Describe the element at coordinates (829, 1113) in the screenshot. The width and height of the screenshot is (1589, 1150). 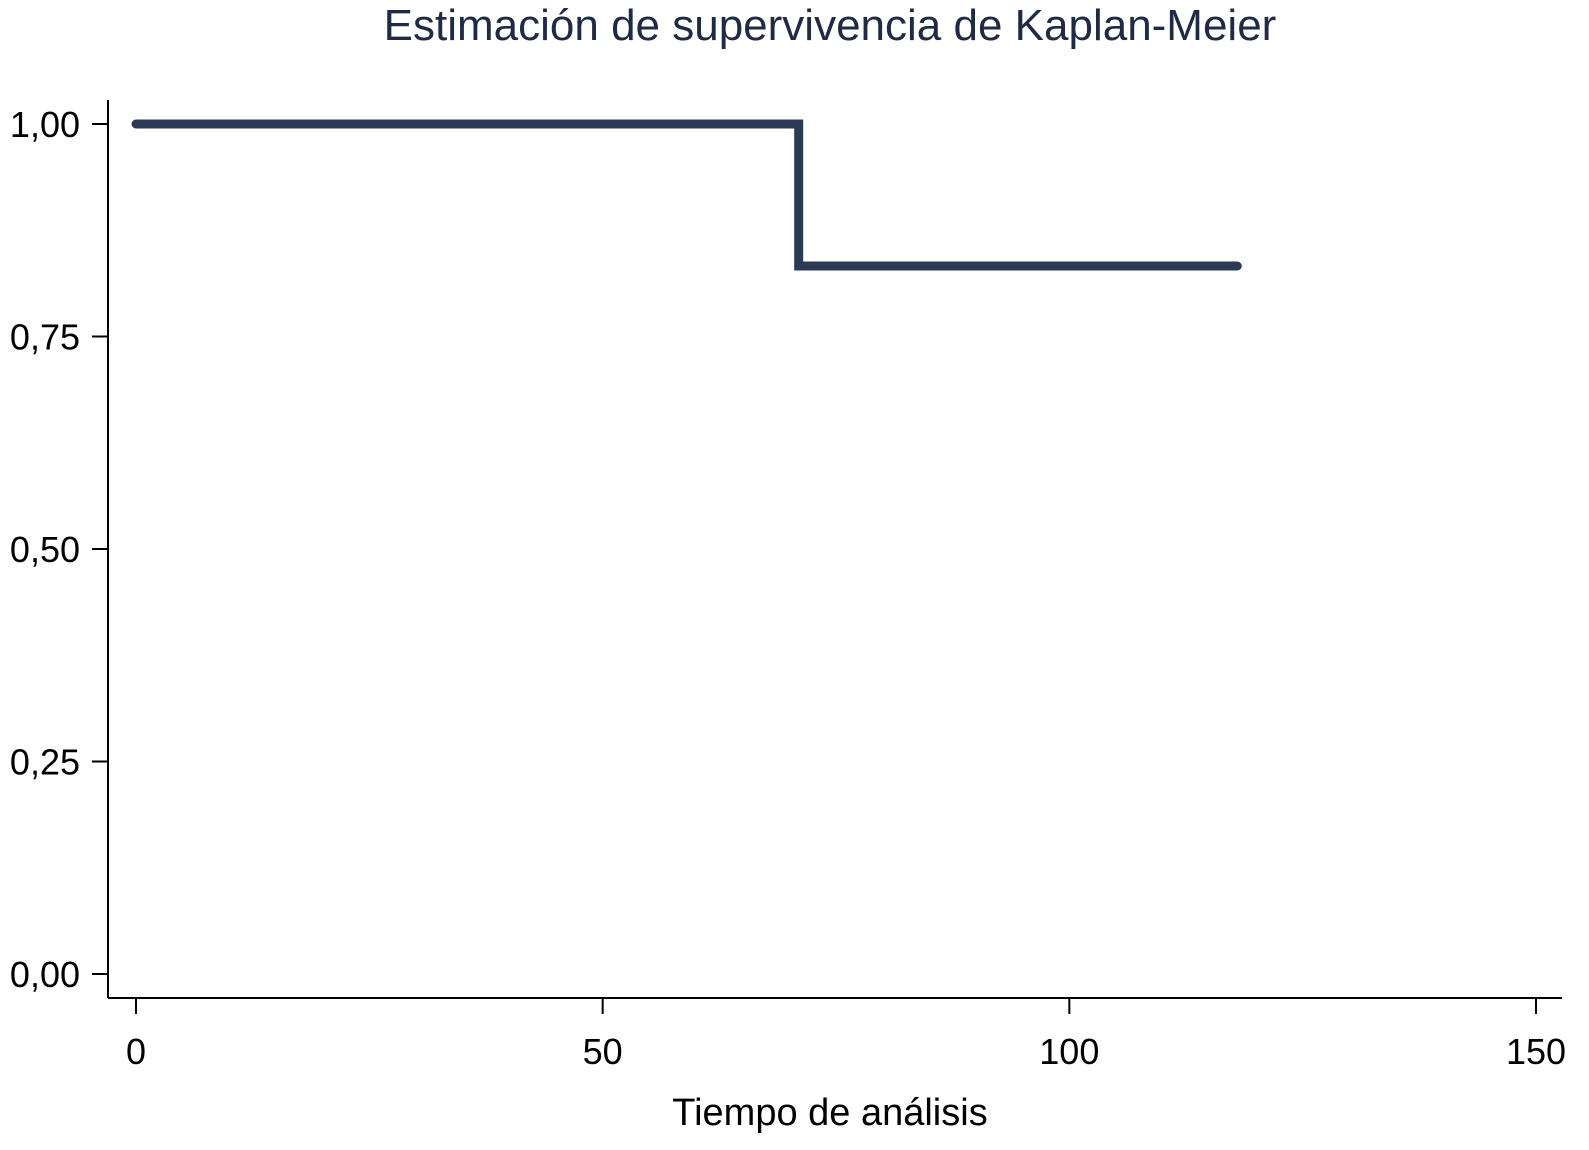
I see `x-axis-label: Tiempo de análisis` at that location.